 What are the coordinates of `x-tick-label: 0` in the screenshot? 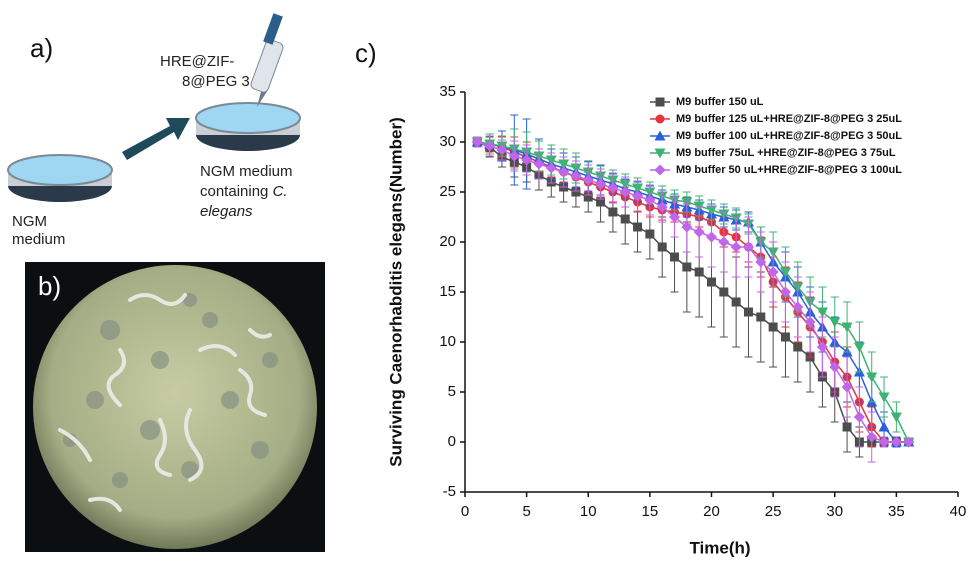 It's located at (465, 511).